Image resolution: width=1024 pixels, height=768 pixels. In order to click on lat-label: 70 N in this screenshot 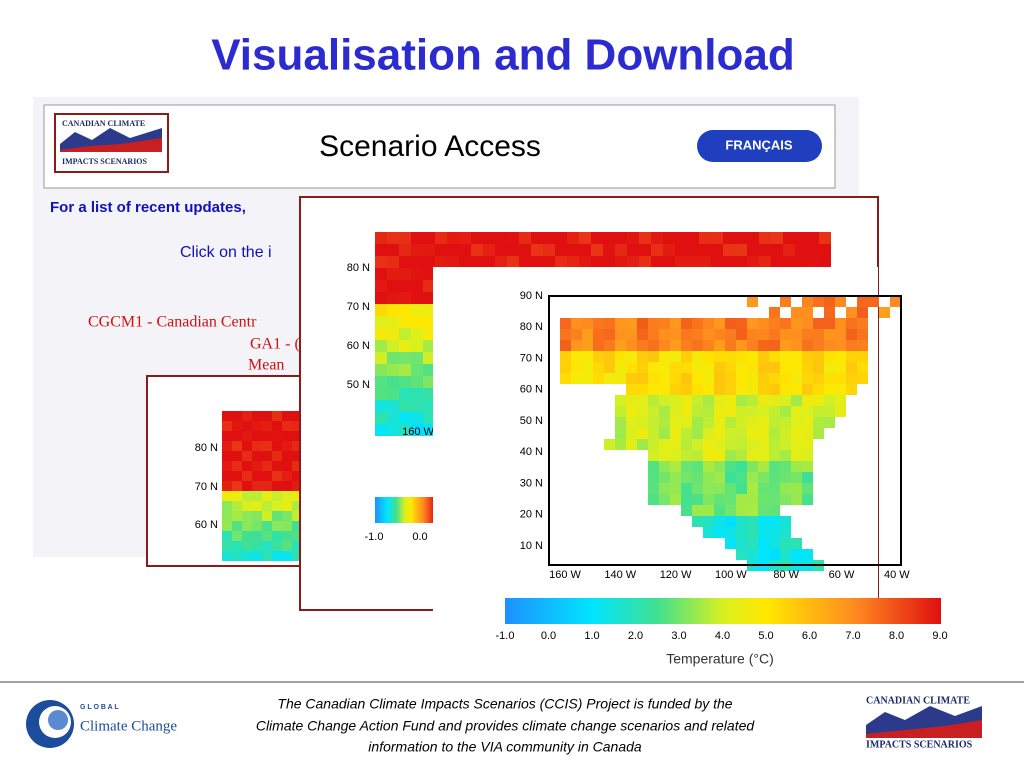, I will do `click(531, 358)`.